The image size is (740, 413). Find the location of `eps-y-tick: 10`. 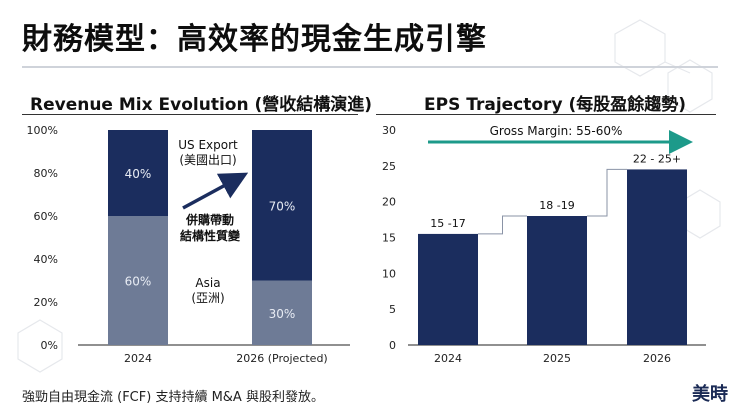

eps-y-tick: 10 is located at coordinates (389, 273).